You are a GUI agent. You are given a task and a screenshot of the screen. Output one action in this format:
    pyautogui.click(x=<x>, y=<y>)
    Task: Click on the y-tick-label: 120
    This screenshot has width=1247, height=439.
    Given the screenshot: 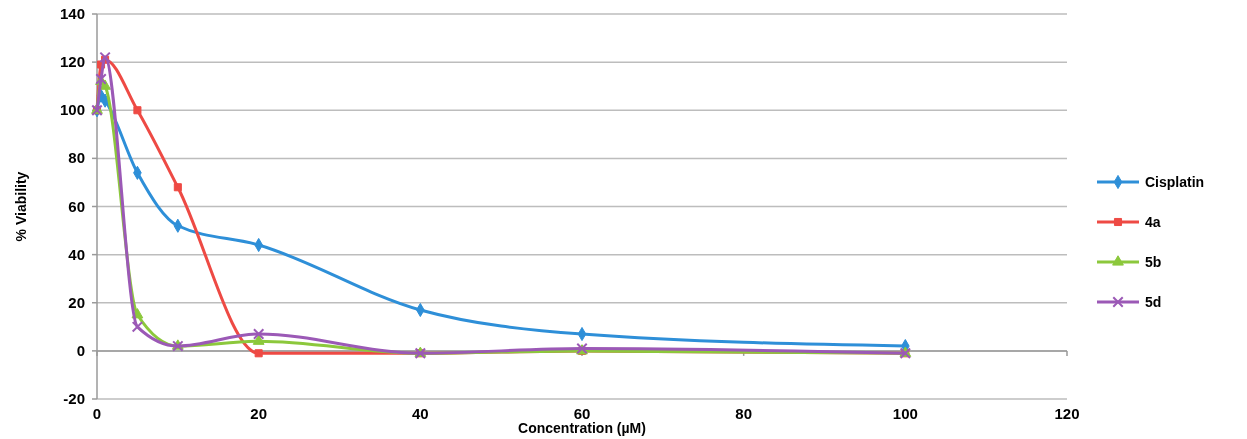 What is the action you would take?
    pyautogui.click(x=72, y=62)
    